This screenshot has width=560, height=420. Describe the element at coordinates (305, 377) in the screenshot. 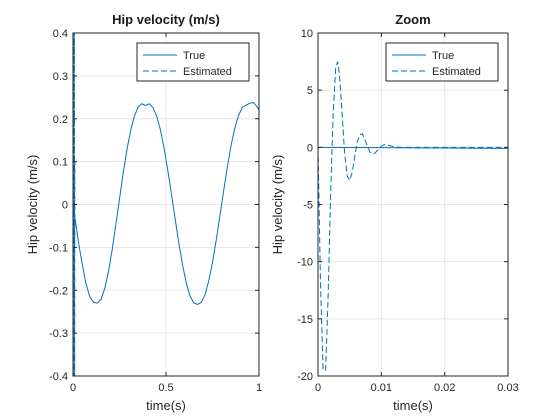

I see `y-tick-label: -20` at that location.